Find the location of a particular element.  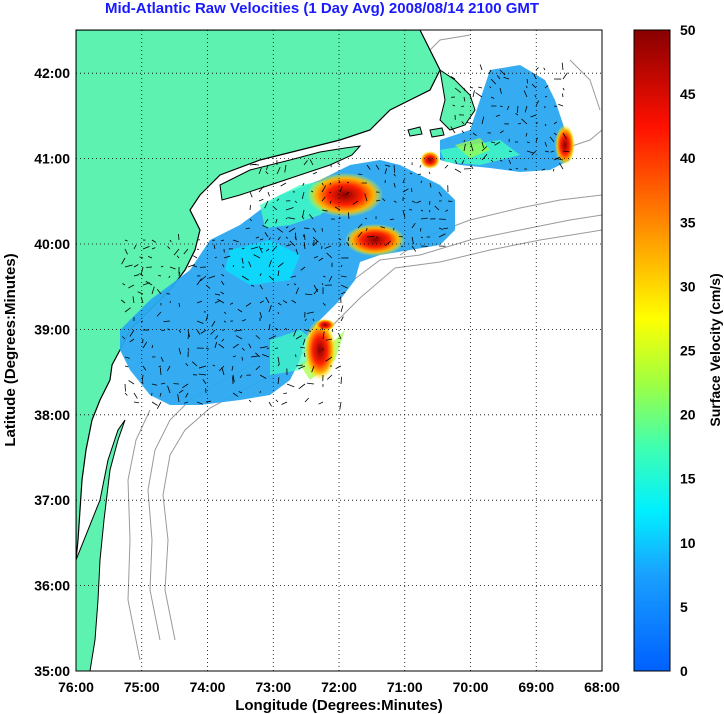

x-tick-label: 69:00 is located at coordinates (536, 687).